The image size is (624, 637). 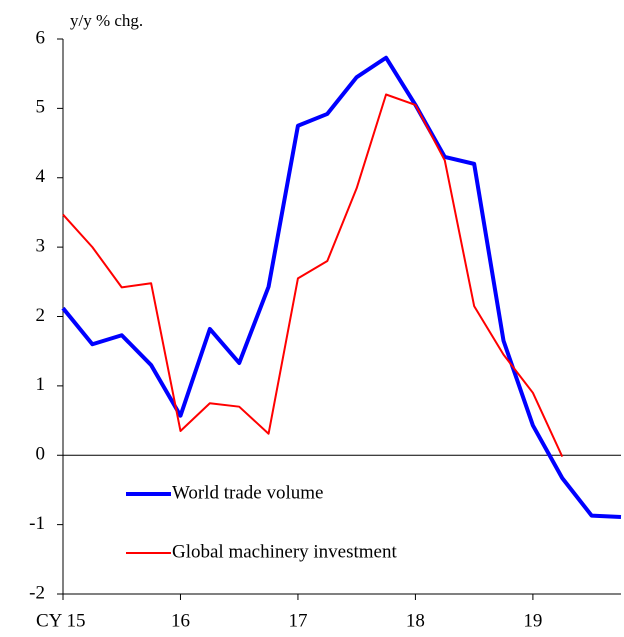 I want to click on y-tick-label: 1, so click(x=41, y=384).